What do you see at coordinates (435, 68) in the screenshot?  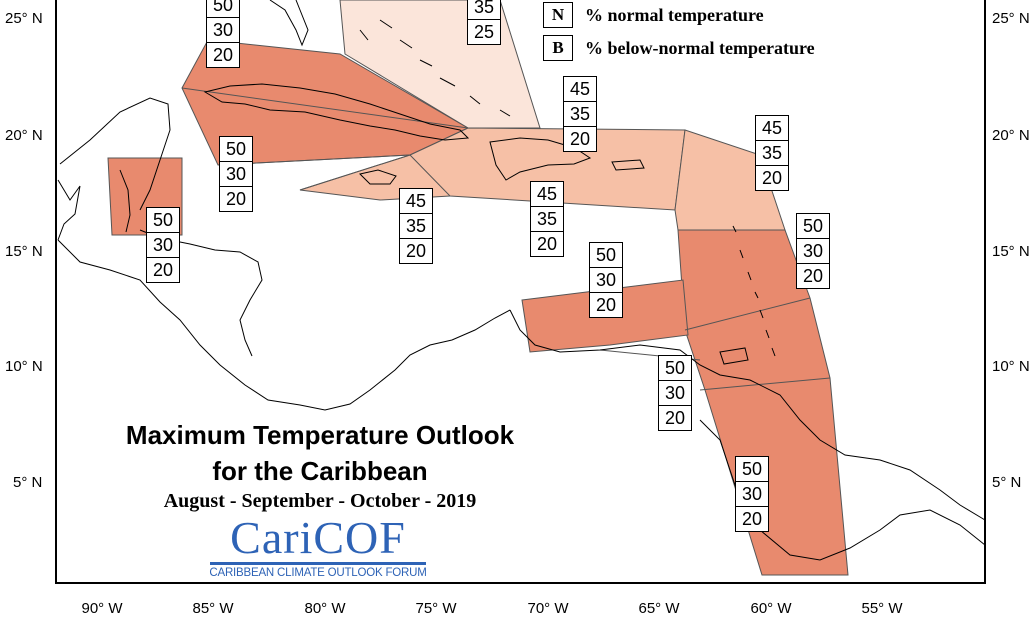 I see `coast-bahamas` at bounding box center [435, 68].